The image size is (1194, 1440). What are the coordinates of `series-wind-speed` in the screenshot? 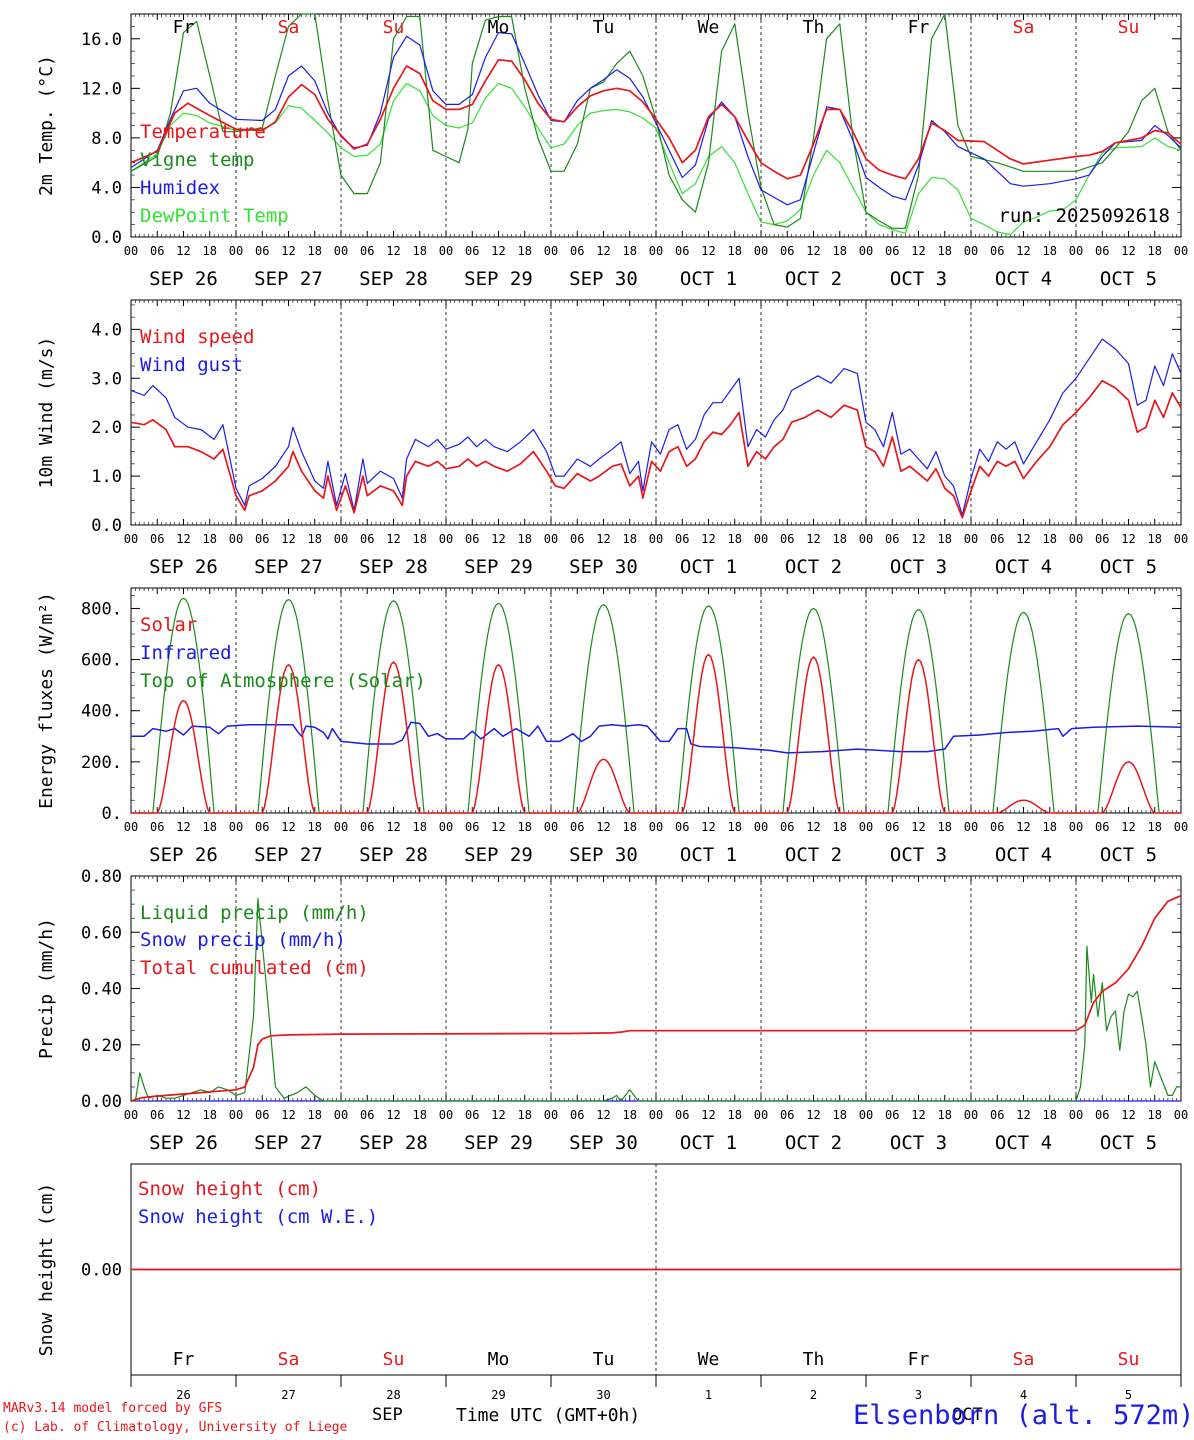 It's located at (656, 449).